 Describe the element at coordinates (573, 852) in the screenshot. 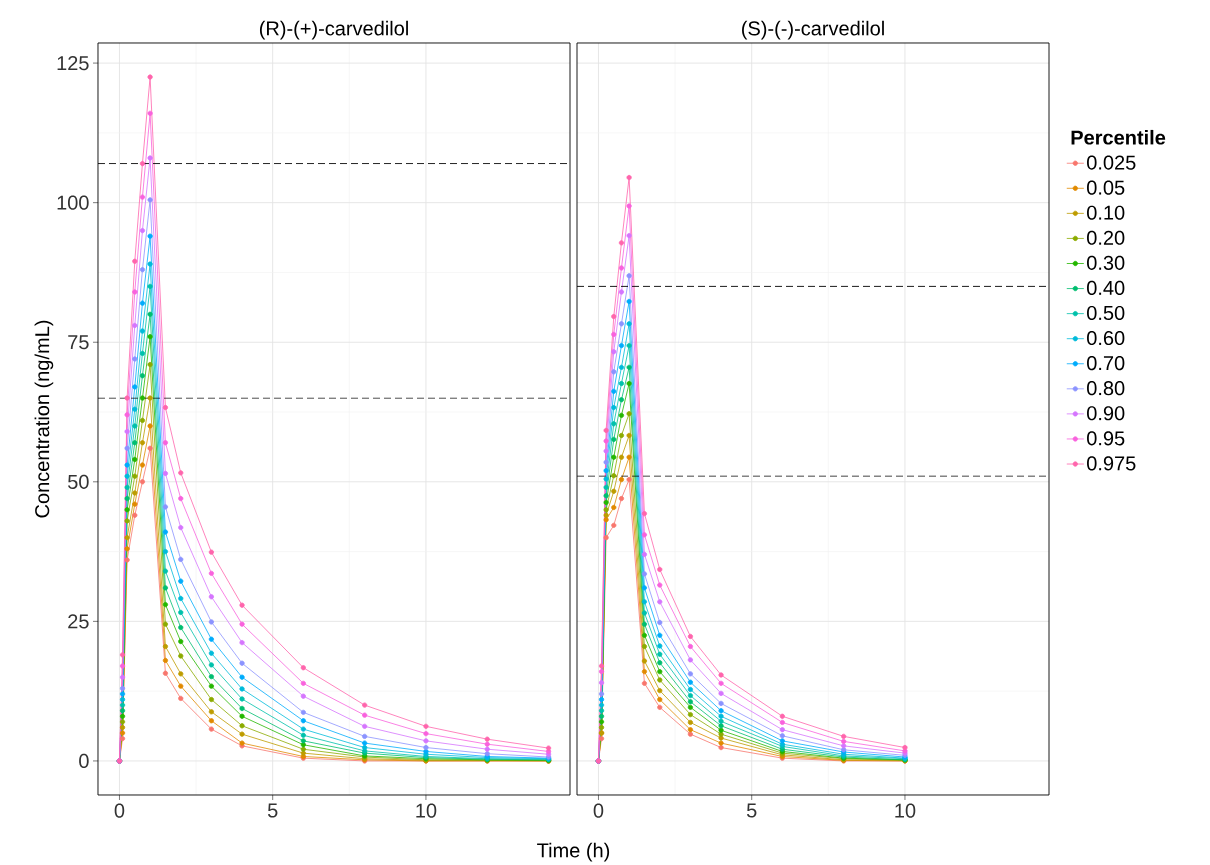

I see `x-axis-title: Time (h)` at that location.